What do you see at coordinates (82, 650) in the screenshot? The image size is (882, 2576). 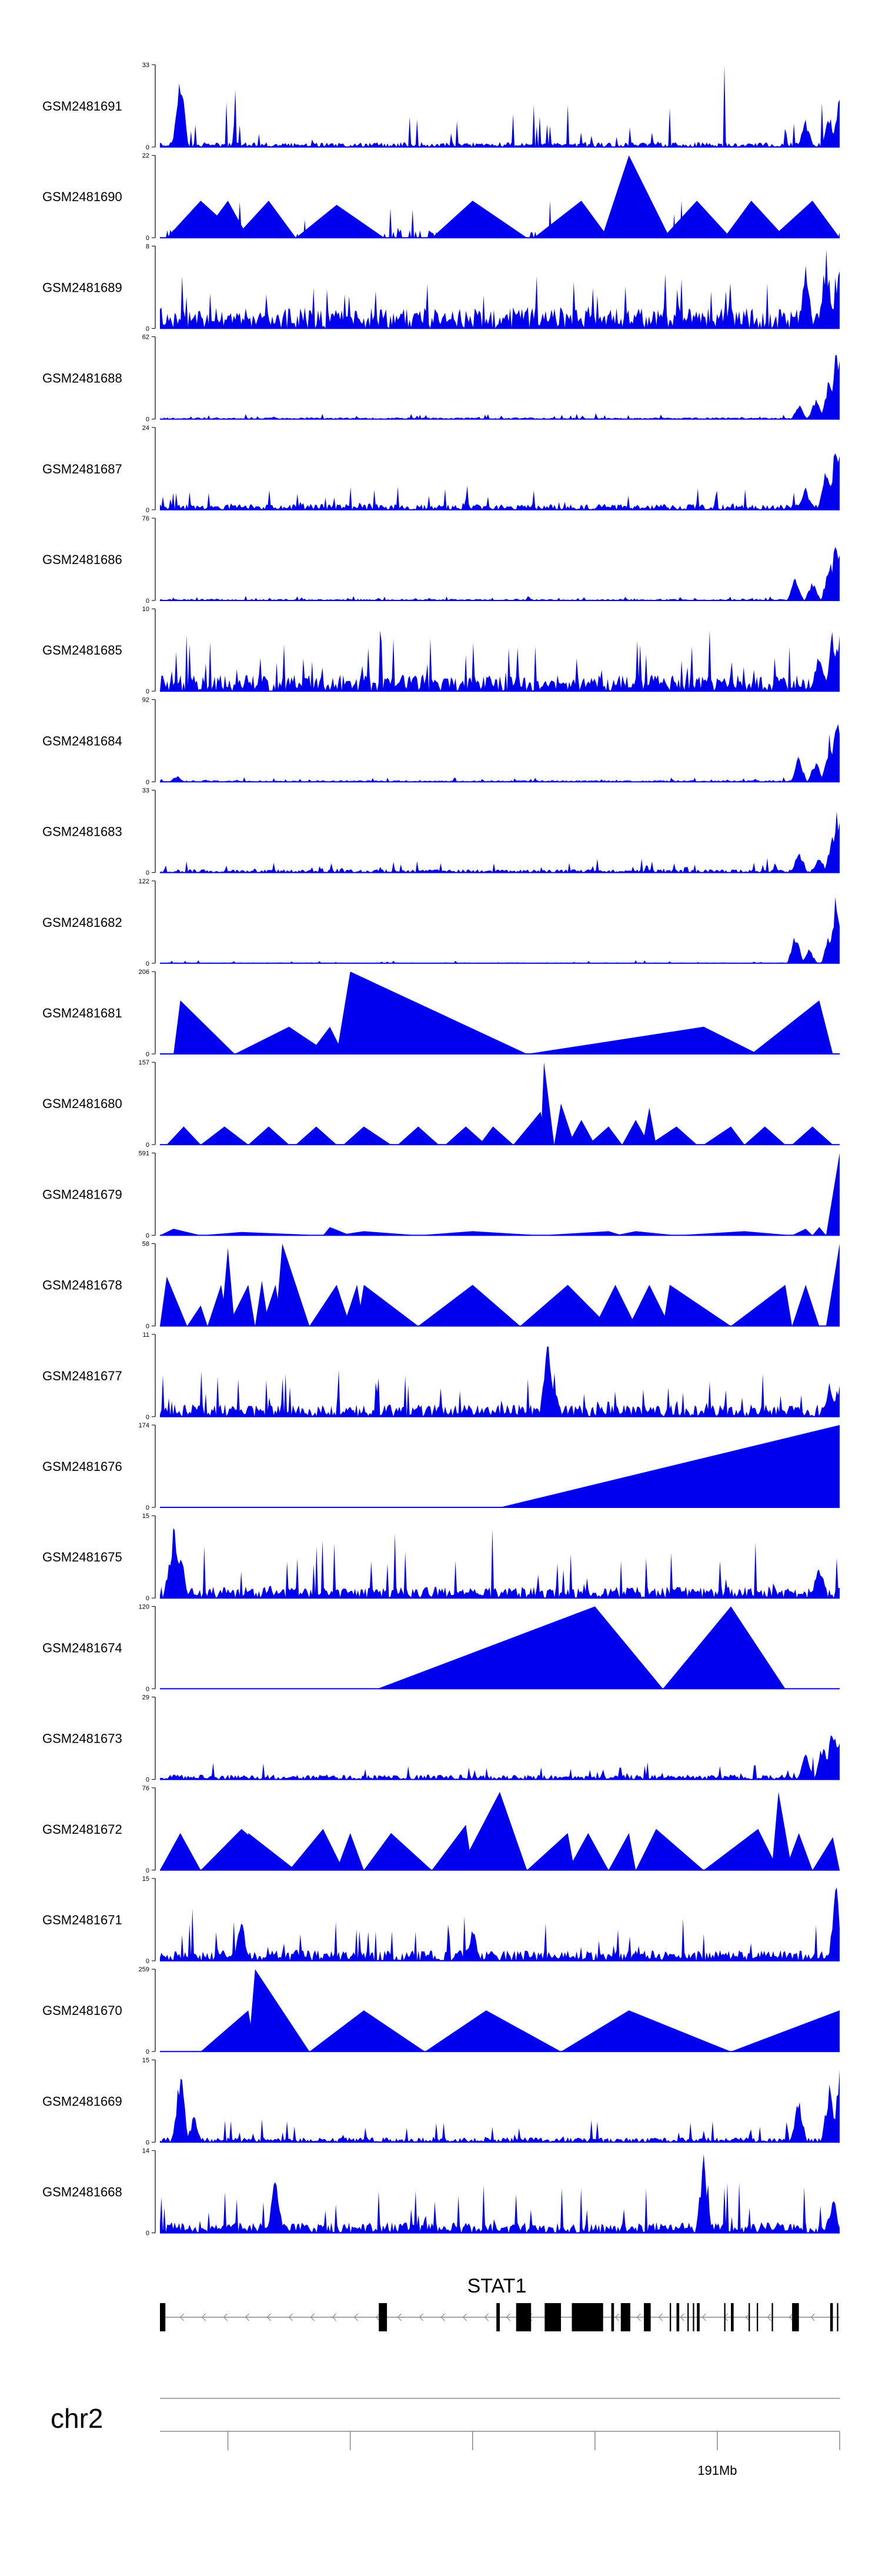 I see `track-label: GSM2481685` at bounding box center [82, 650].